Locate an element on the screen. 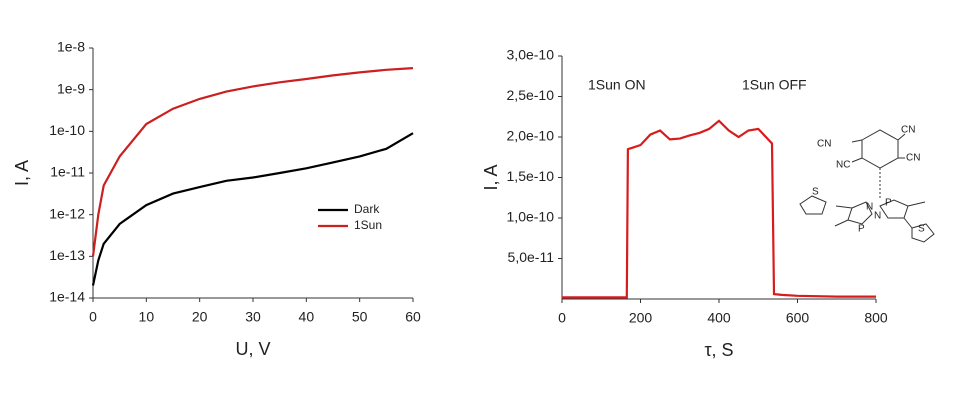 Image resolution: width=960 pixels, height=414 pixels. x-axis-label: τ, S is located at coordinates (718, 350).